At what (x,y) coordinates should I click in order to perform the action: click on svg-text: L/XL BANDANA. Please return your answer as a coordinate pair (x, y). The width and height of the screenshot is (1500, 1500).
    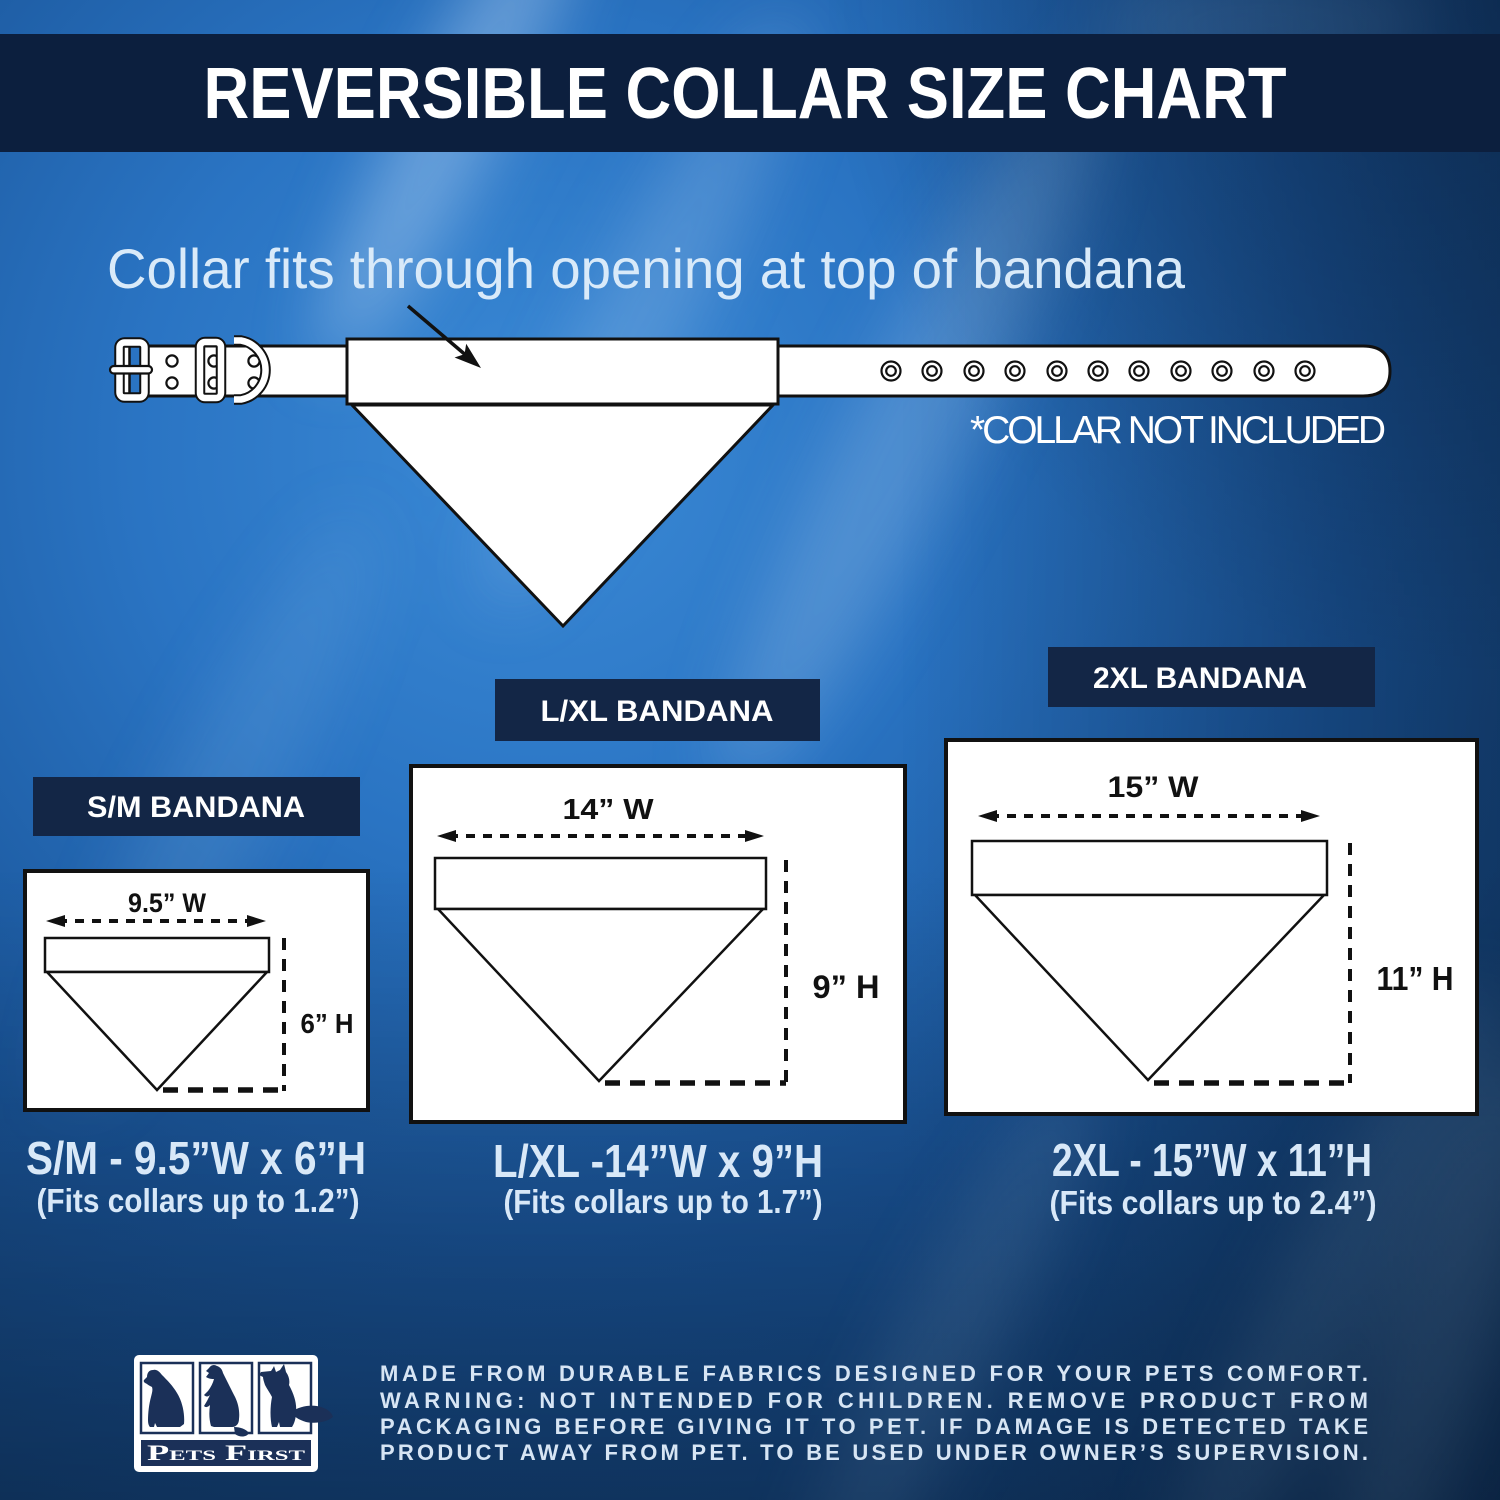
    Looking at the image, I should click on (657, 711).